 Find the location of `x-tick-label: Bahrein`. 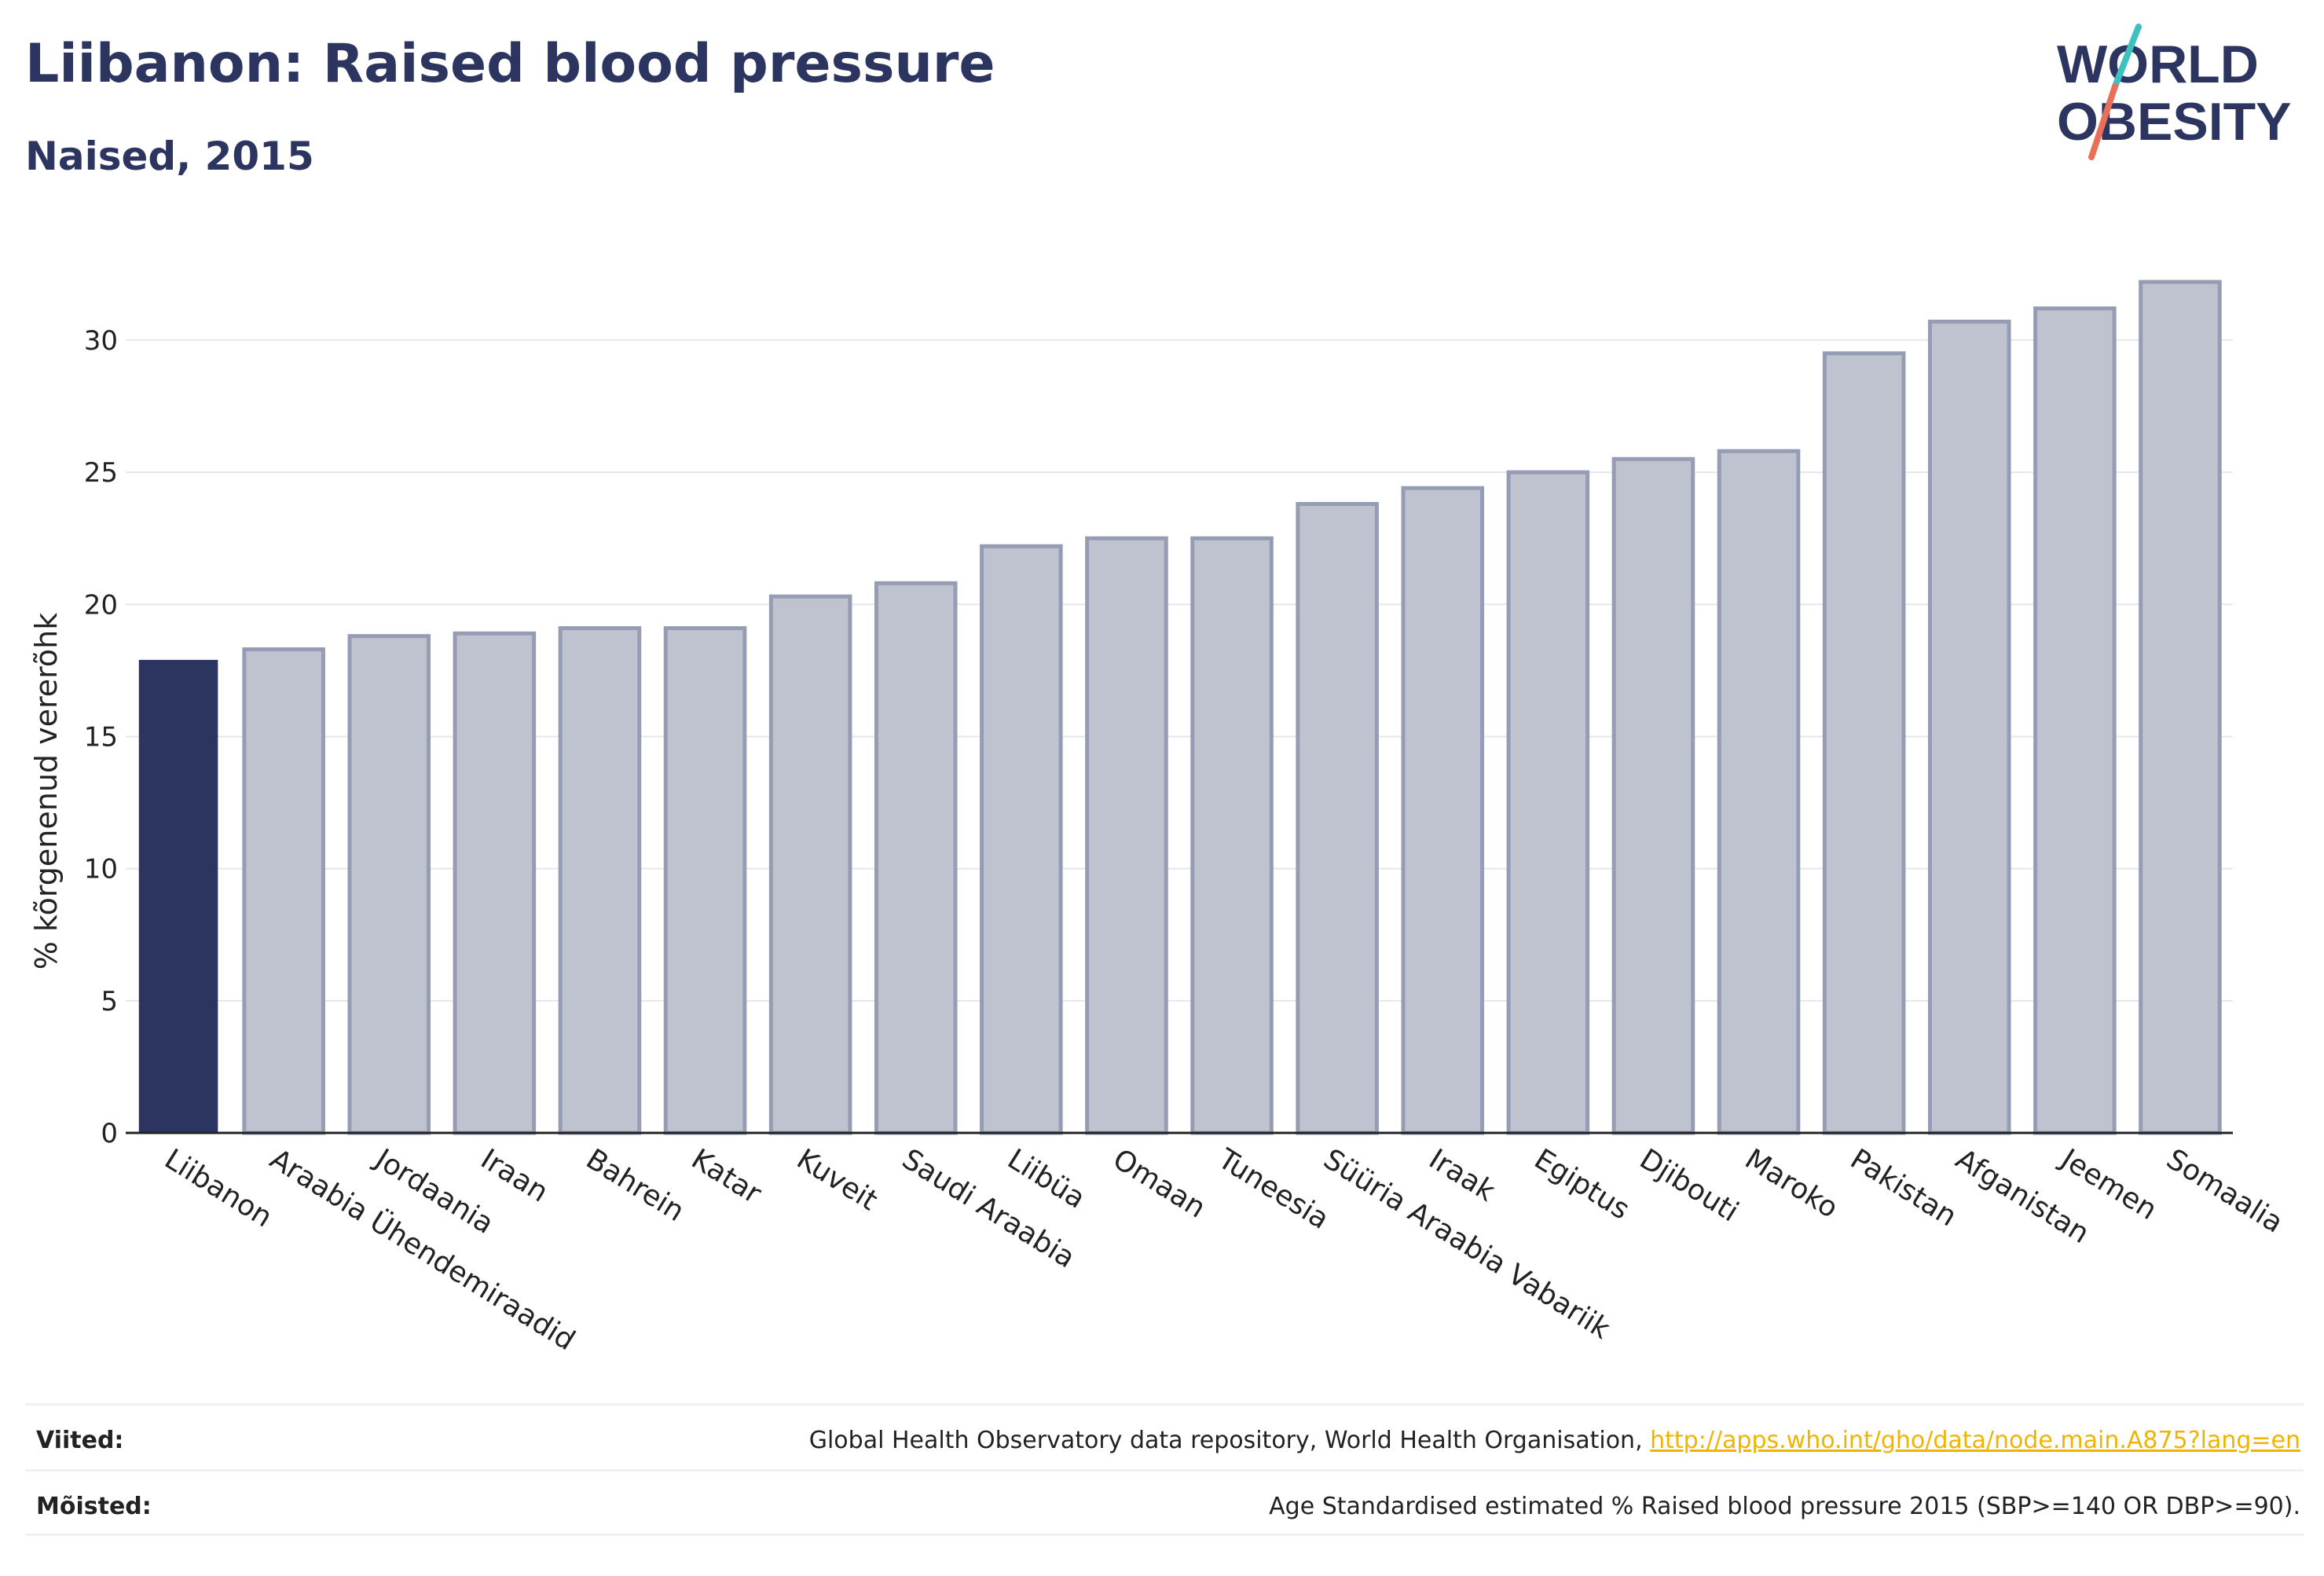

x-tick-label: Bahrein is located at coordinates (635, 1185).